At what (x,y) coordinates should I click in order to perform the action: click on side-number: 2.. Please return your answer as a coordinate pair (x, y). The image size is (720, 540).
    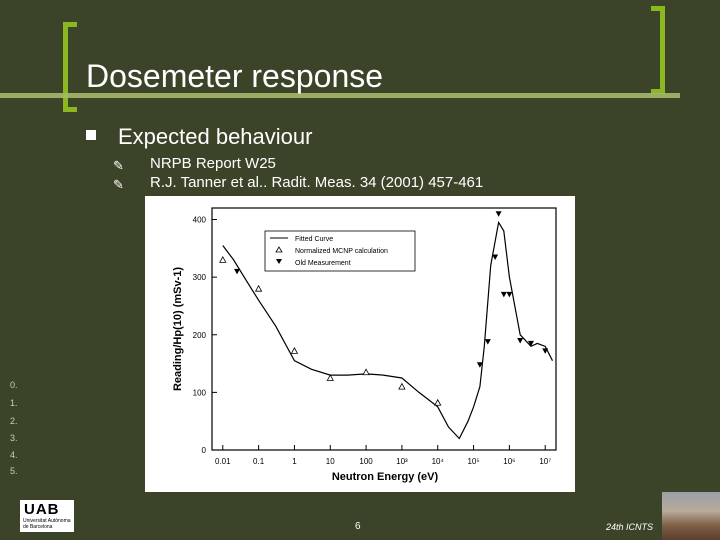
    Looking at the image, I should click on (14, 421).